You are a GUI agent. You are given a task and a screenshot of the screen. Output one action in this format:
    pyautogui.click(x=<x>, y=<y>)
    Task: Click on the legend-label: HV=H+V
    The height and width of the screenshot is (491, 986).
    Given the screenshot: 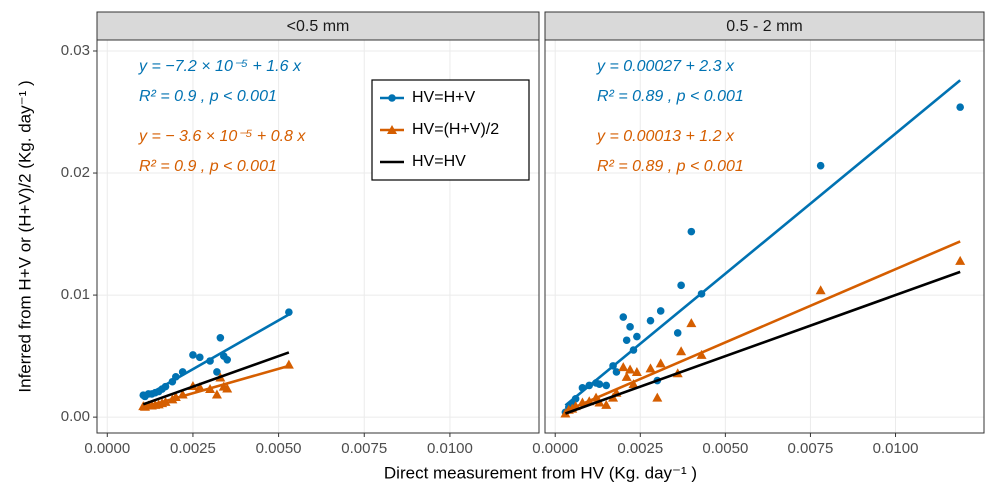 What is the action you would take?
    pyautogui.click(x=443, y=97)
    